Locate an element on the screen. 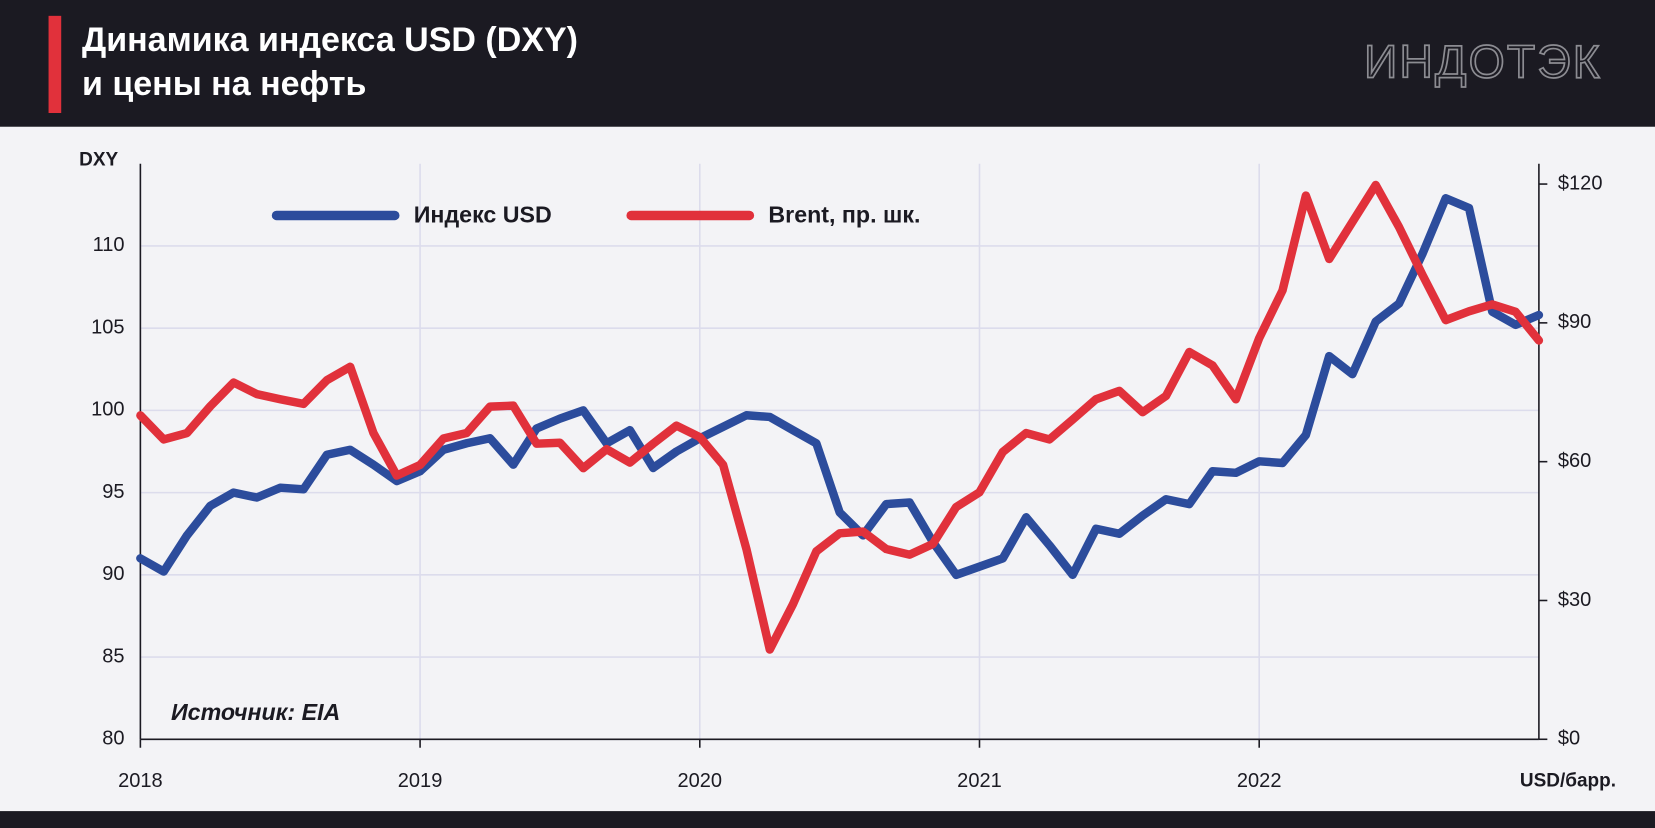 The image size is (1655, 828). y2-tick-label: $0 is located at coordinates (1569, 739).